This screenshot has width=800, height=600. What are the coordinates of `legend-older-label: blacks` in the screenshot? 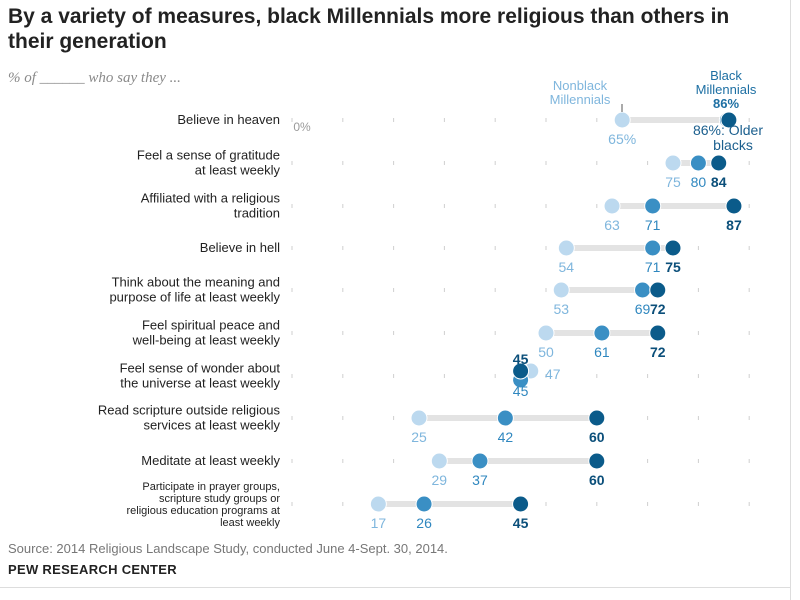 It's located at (733, 145).